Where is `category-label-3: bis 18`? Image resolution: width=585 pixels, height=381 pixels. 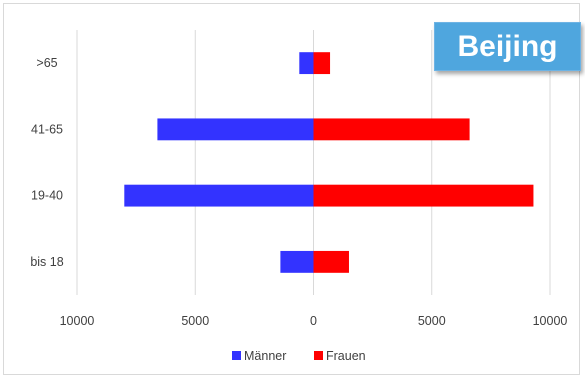 category-label-3: bis 18 is located at coordinates (46, 262).